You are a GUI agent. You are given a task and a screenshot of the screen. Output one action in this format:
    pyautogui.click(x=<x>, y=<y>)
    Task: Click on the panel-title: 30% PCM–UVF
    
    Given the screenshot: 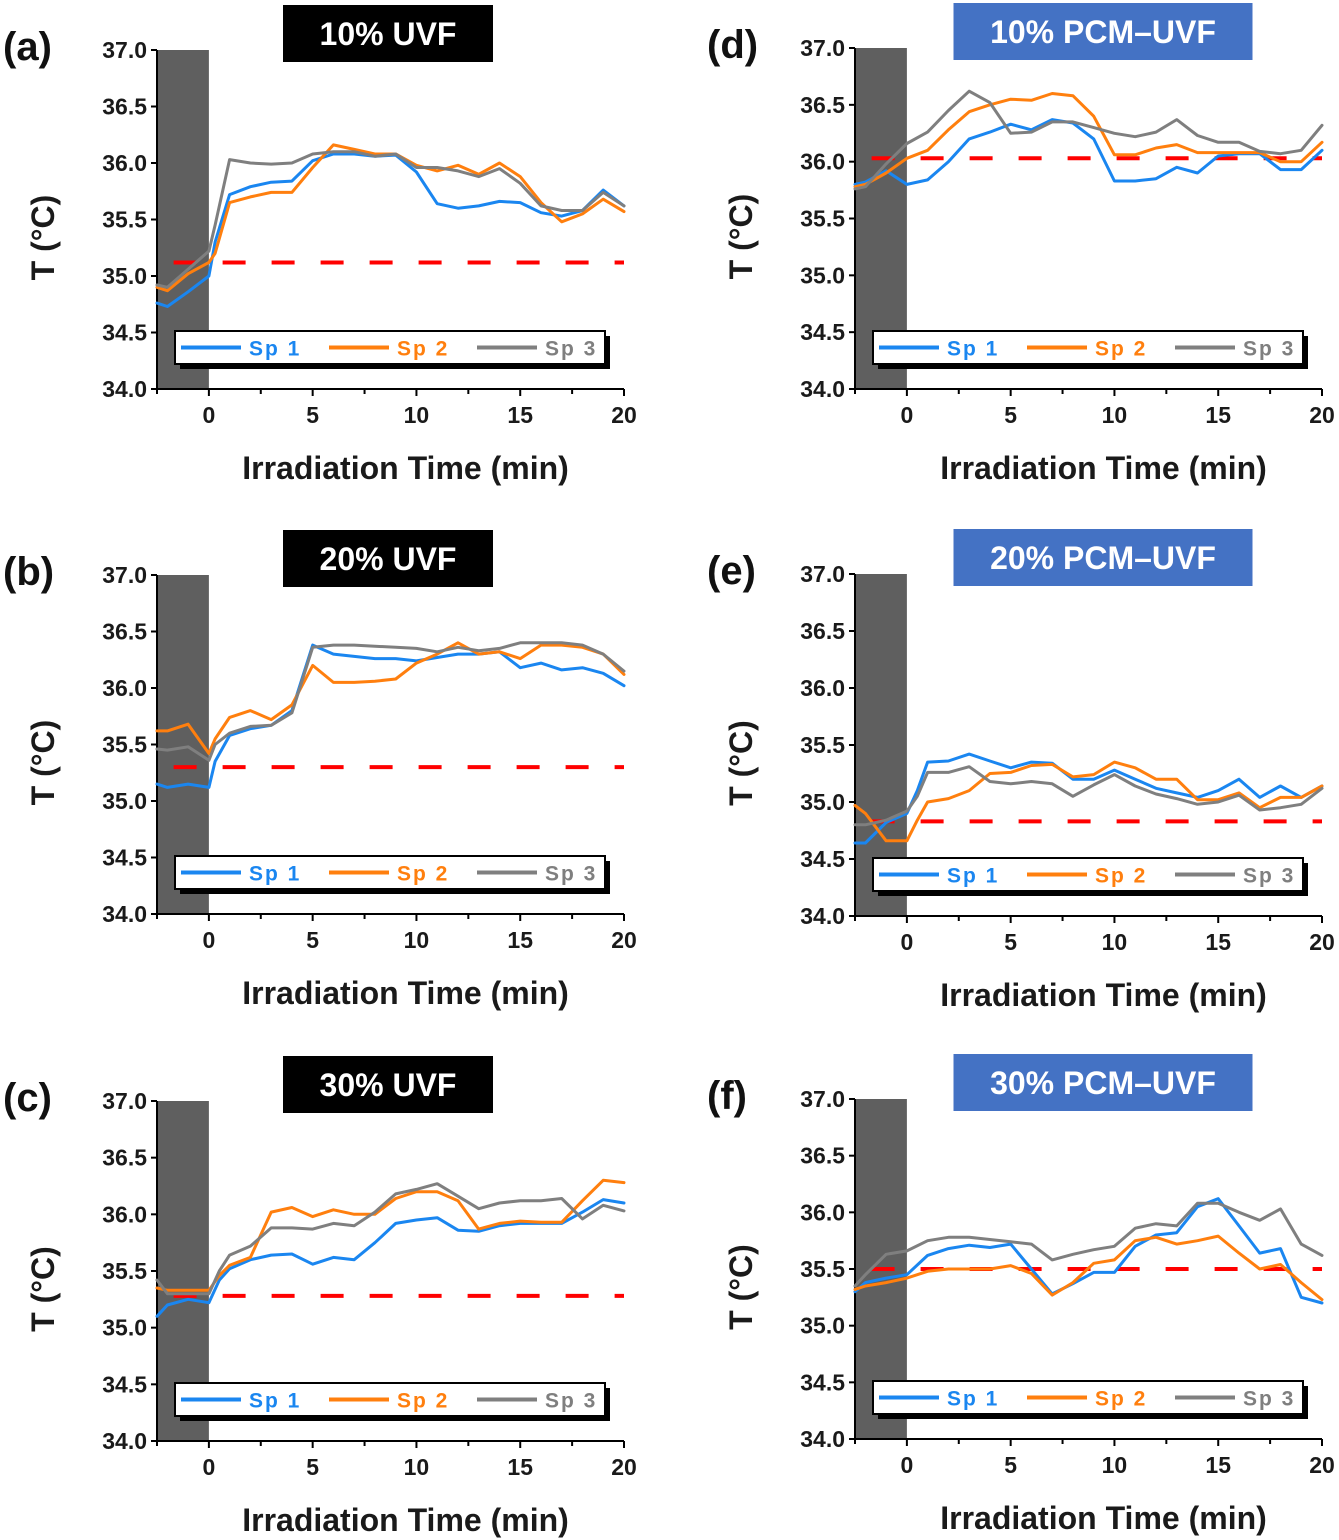 What is the action you would take?
    pyautogui.click(x=1103, y=1083)
    